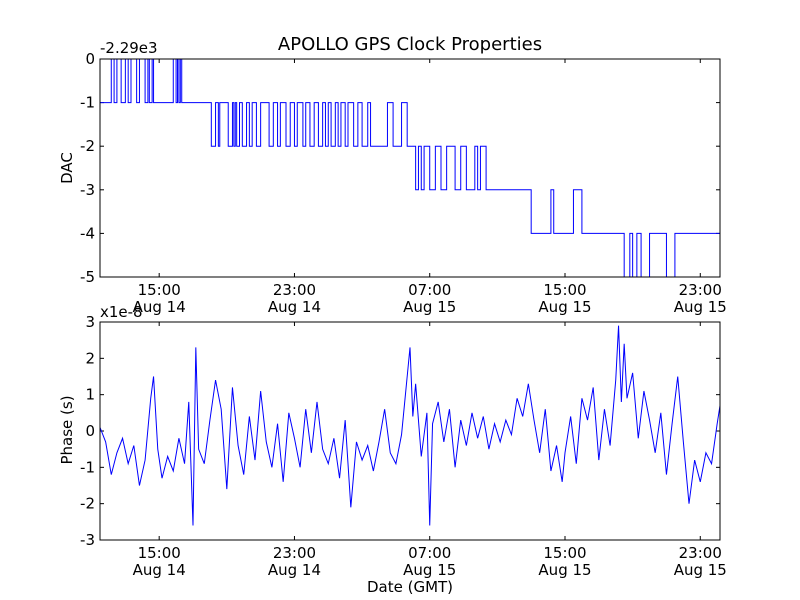 This screenshot has width=800, height=600. What do you see at coordinates (87, 146) in the screenshot?
I see `dac-ytick-label: -2` at bounding box center [87, 146].